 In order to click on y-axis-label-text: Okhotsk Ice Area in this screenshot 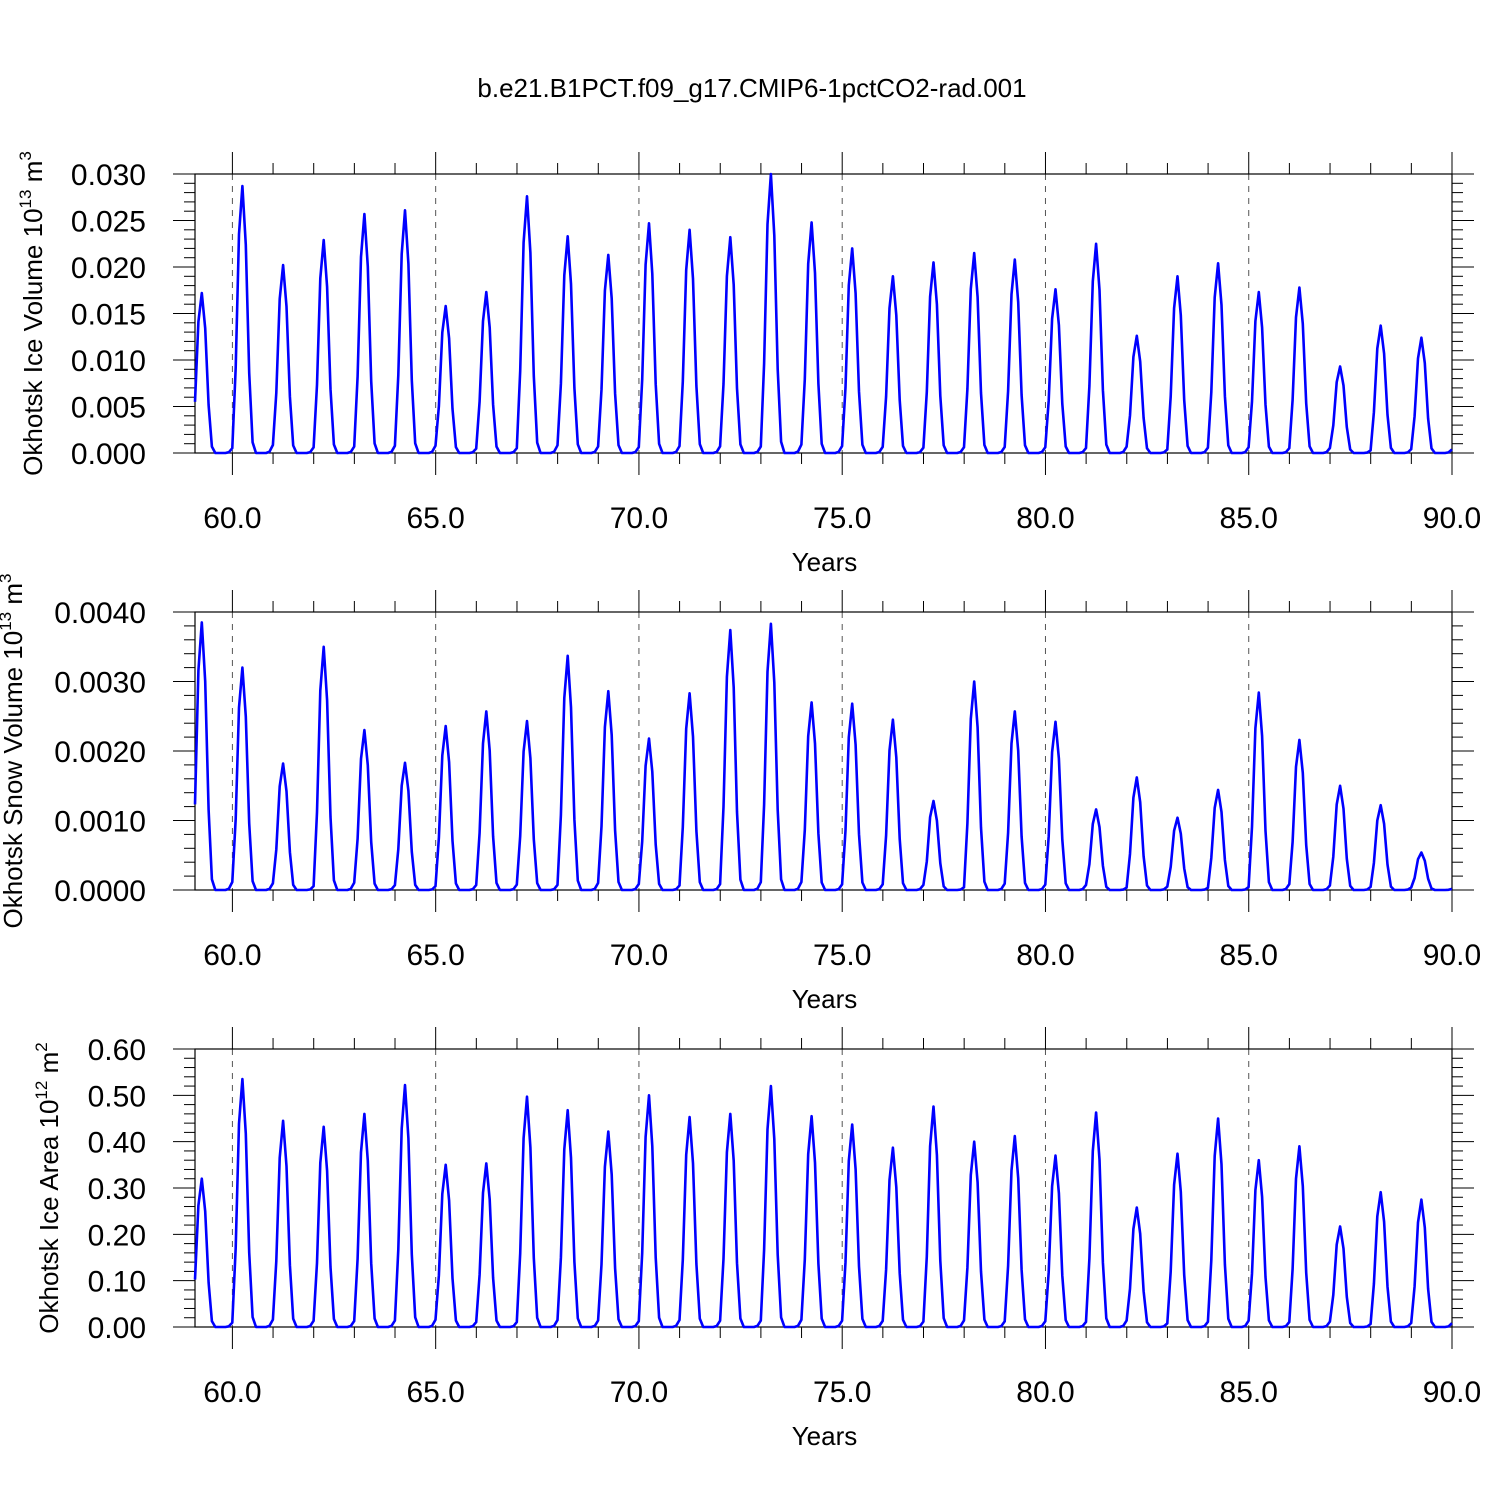, I will do `click(49, 1234)`.